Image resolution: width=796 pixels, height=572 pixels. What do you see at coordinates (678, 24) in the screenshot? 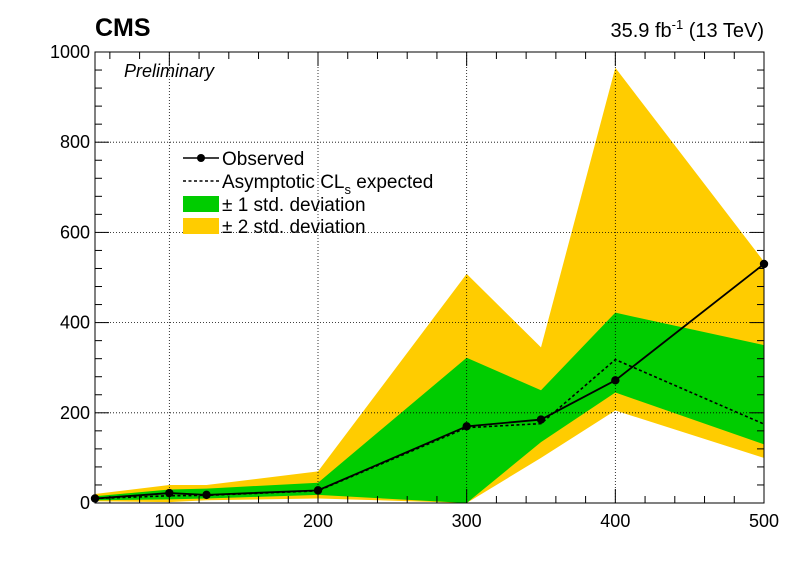
I see `lumi-exponent: -1` at bounding box center [678, 24].